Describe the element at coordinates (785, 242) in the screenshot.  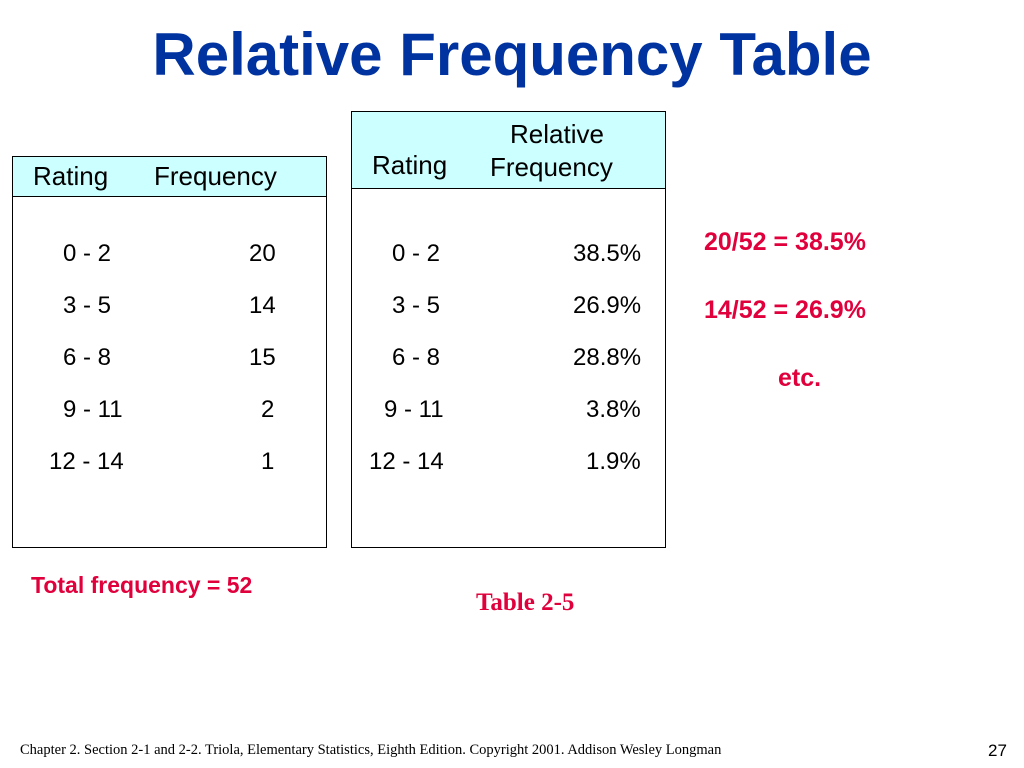
I see `calc-annotation-1: 20/52 = 38.5%` at that location.